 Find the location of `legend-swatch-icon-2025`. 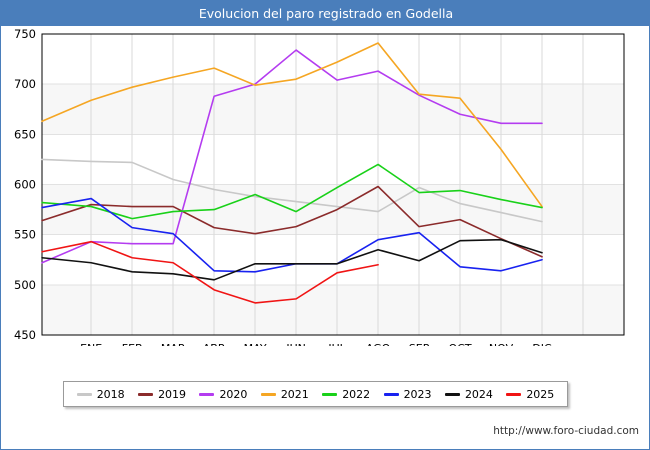

legend-swatch-icon-2025 is located at coordinates (514, 394).